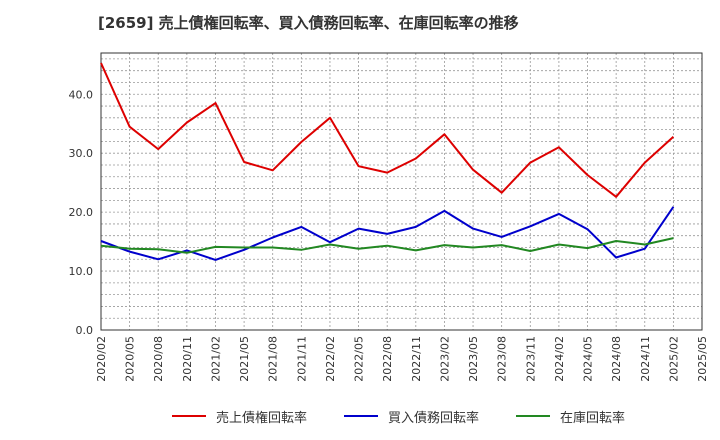 The height and width of the screenshot is (440, 720). I want to click on series-line-inventory, so click(387, 245).